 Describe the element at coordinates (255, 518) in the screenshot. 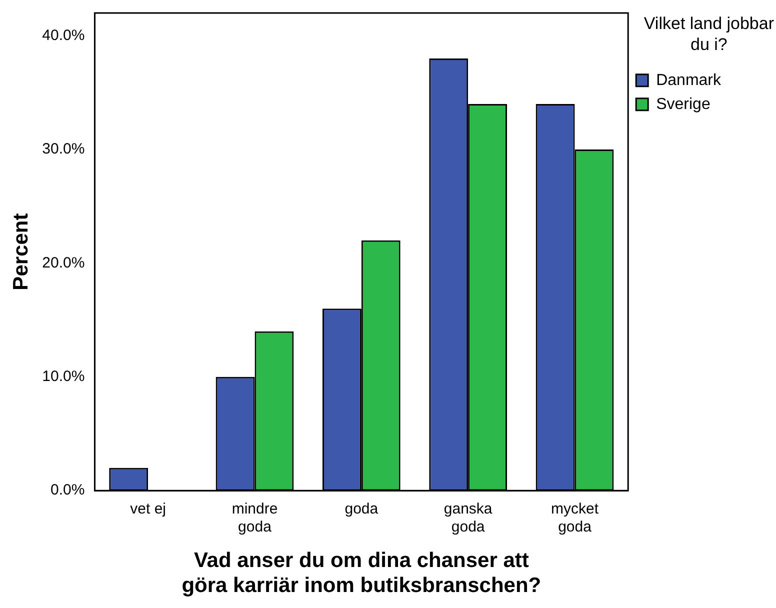

I see `x-tick-label: mindre goda` at that location.